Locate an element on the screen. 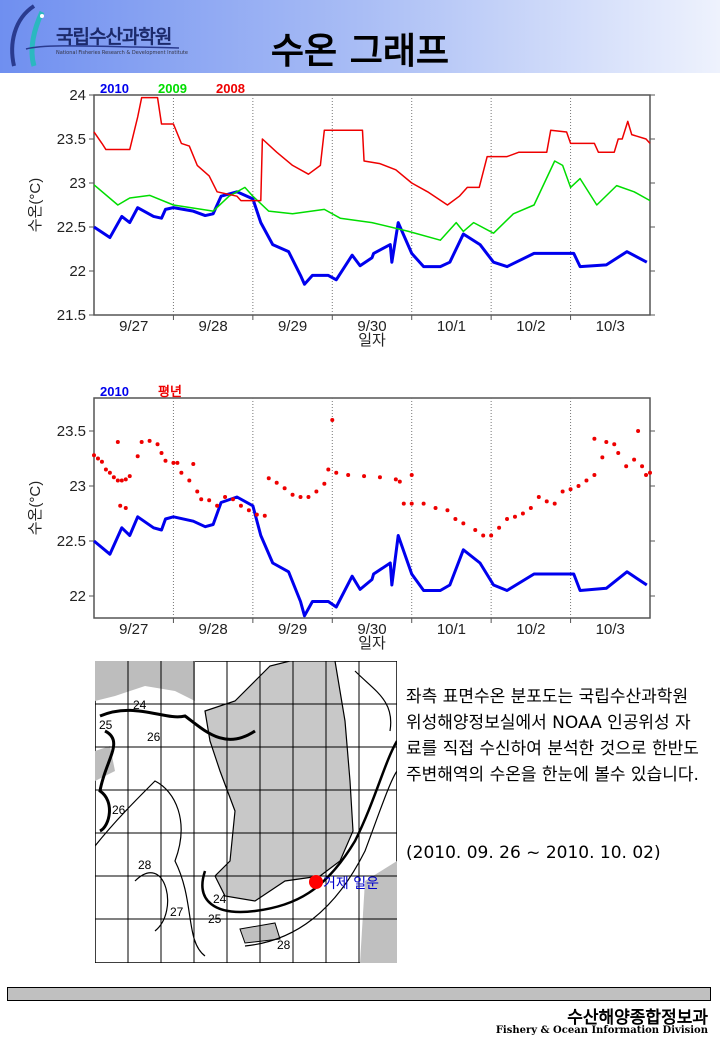 This screenshot has width=720, height=1040. legend-entry: 2009 is located at coordinates (172, 88).